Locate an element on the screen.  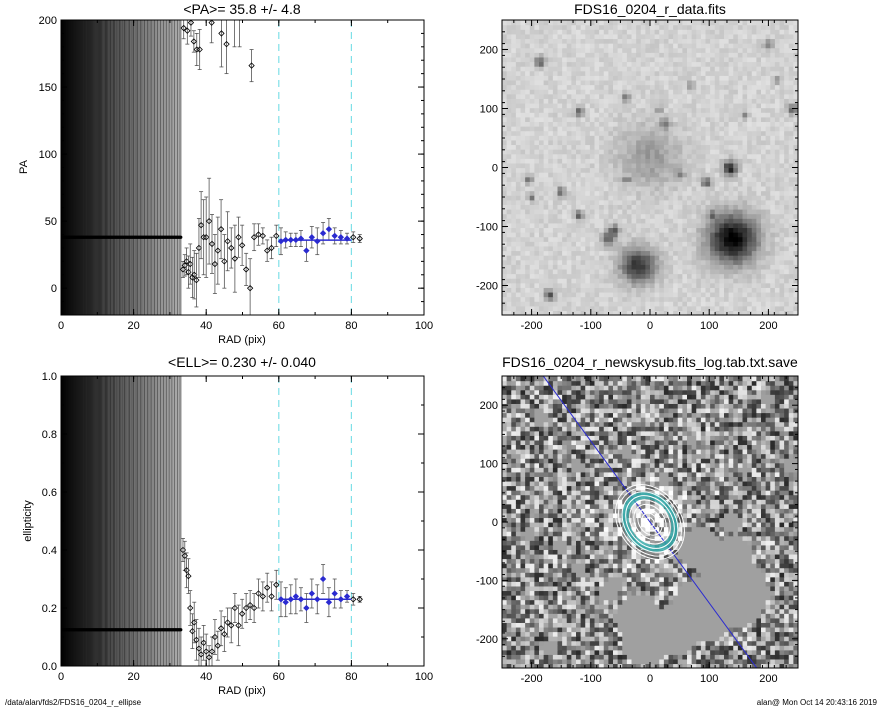
pa-data-point is located at coordinates (194, 274).